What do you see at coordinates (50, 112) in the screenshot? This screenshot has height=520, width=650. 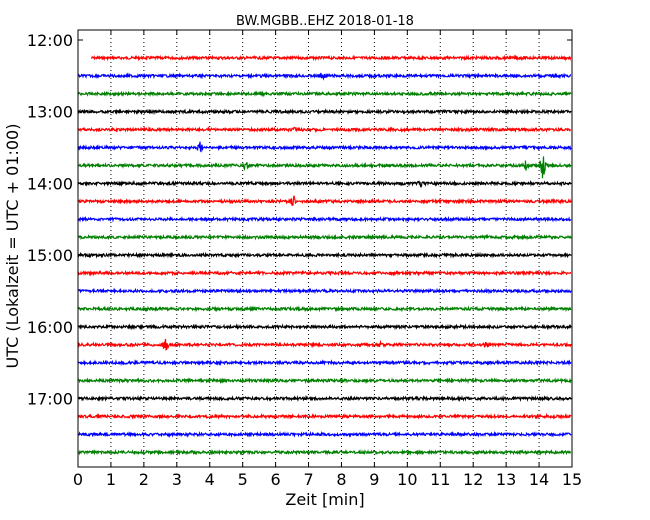 I see `y-tick-label: 13:00` at bounding box center [50, 112].